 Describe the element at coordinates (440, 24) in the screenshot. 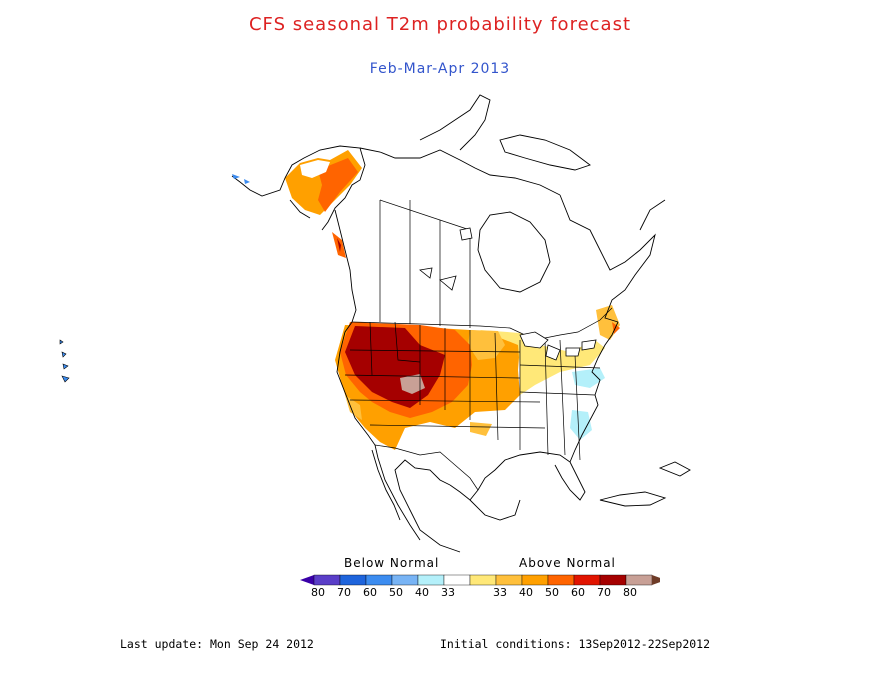

I see `map-title: CFS seasonal T2m probability forecast` at that location.